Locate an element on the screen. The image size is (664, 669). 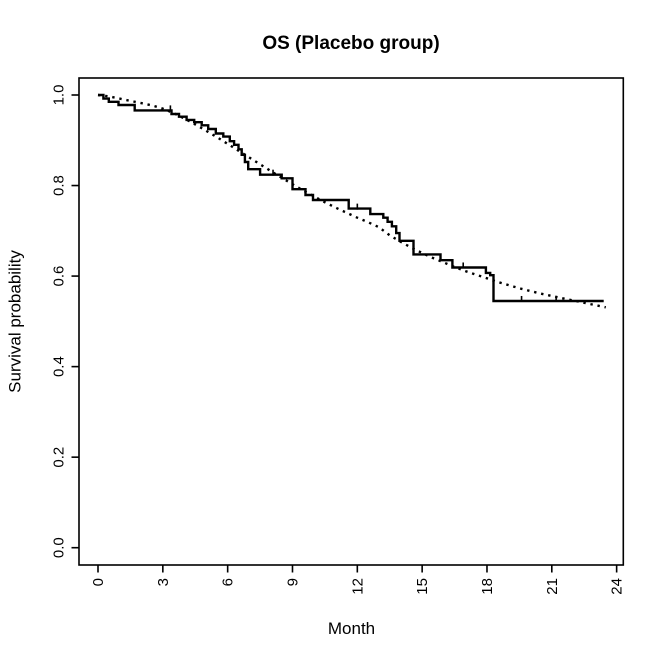
y-tick-label: 1.0 is located at coordinates (59, 95).